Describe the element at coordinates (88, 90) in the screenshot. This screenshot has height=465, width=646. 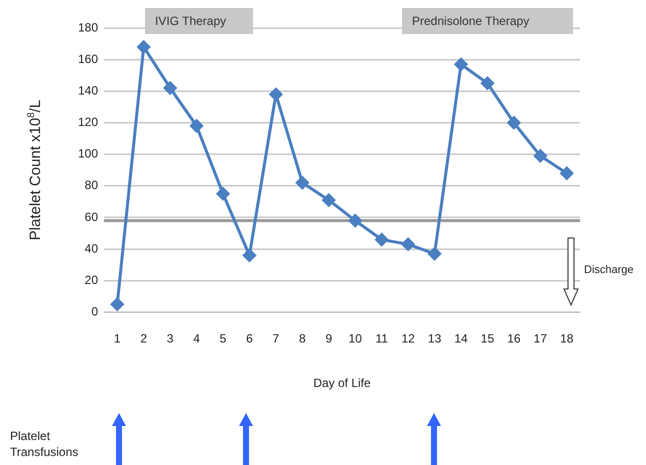
I see `y-tick-label: 140` at that location.